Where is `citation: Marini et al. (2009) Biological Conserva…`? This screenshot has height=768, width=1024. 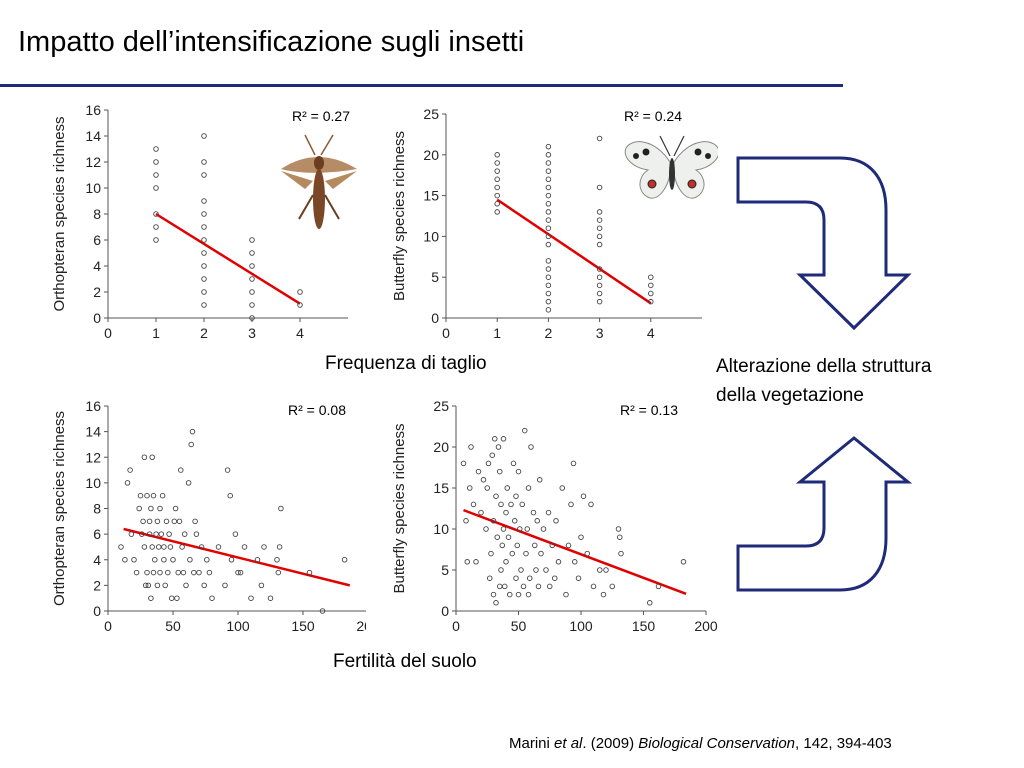 citation: Marini et al. (2009) Biological Conserva… is located at coordinates (700, 743).